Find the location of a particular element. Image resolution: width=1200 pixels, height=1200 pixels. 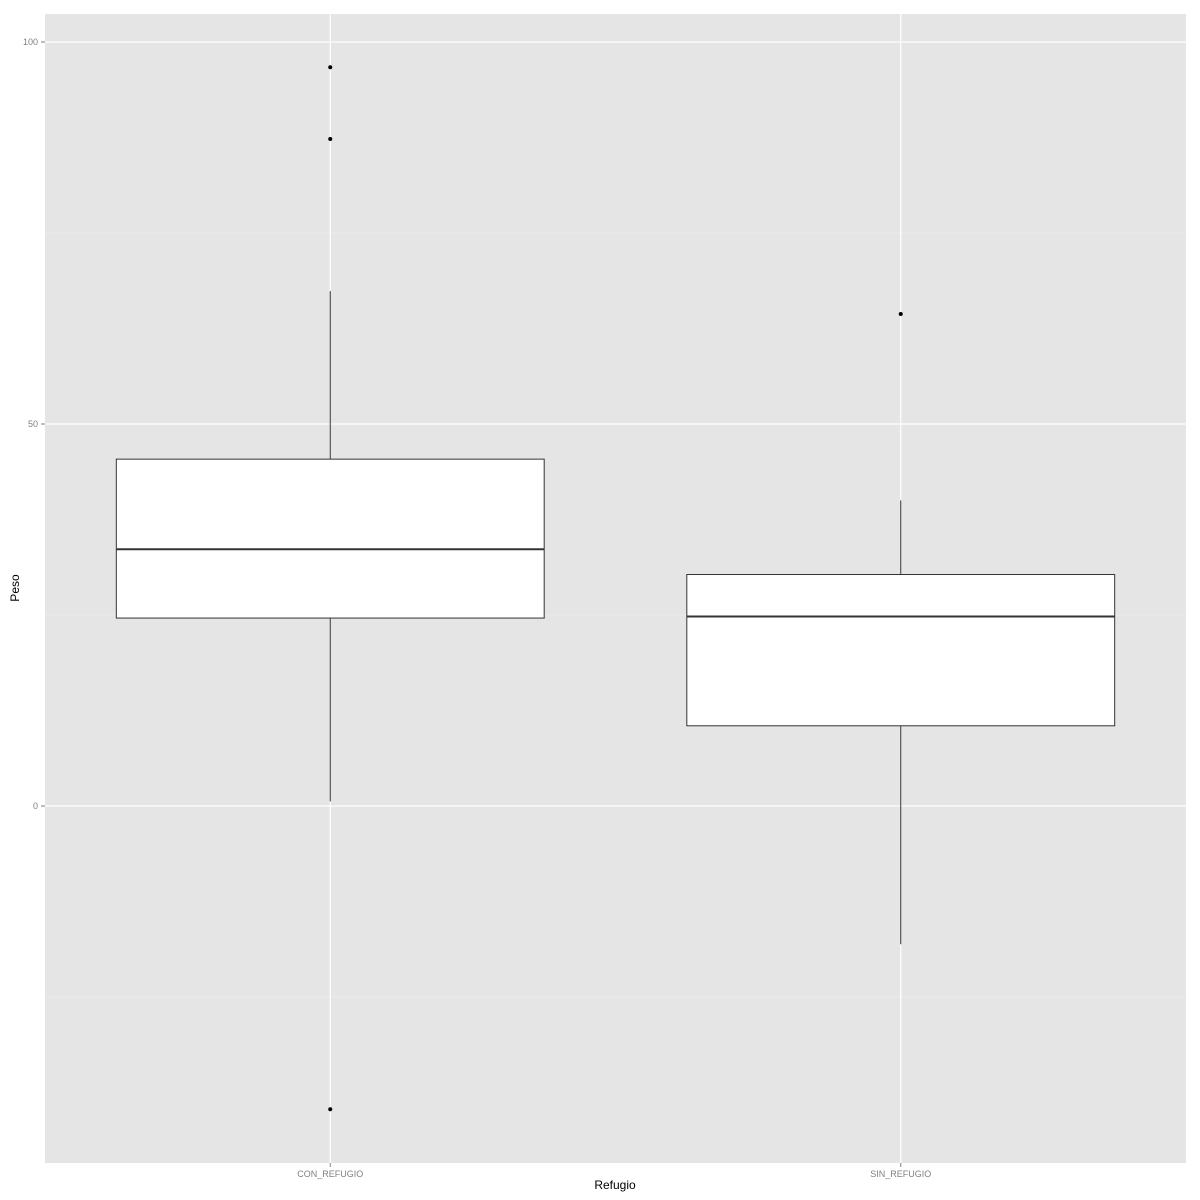

x-axis-ticks: CON_REFUGIO SIN_REFUGIO is located at coordinates (614, 1171).